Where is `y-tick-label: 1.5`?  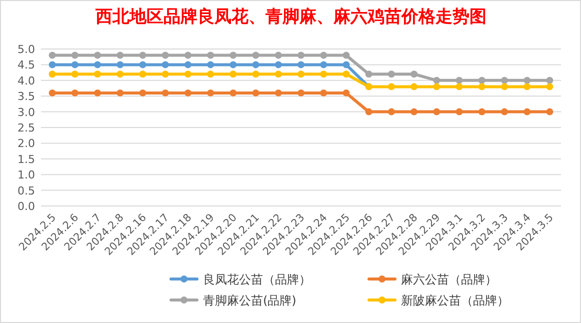
y-tick-label: 1.5 is located at coordinates (26, 159).